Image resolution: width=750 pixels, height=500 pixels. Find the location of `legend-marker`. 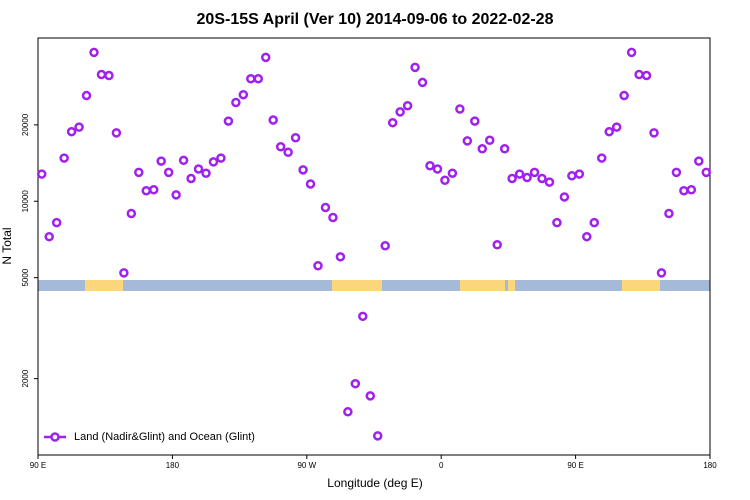

legend-marker is located at coordinates (55, 437).